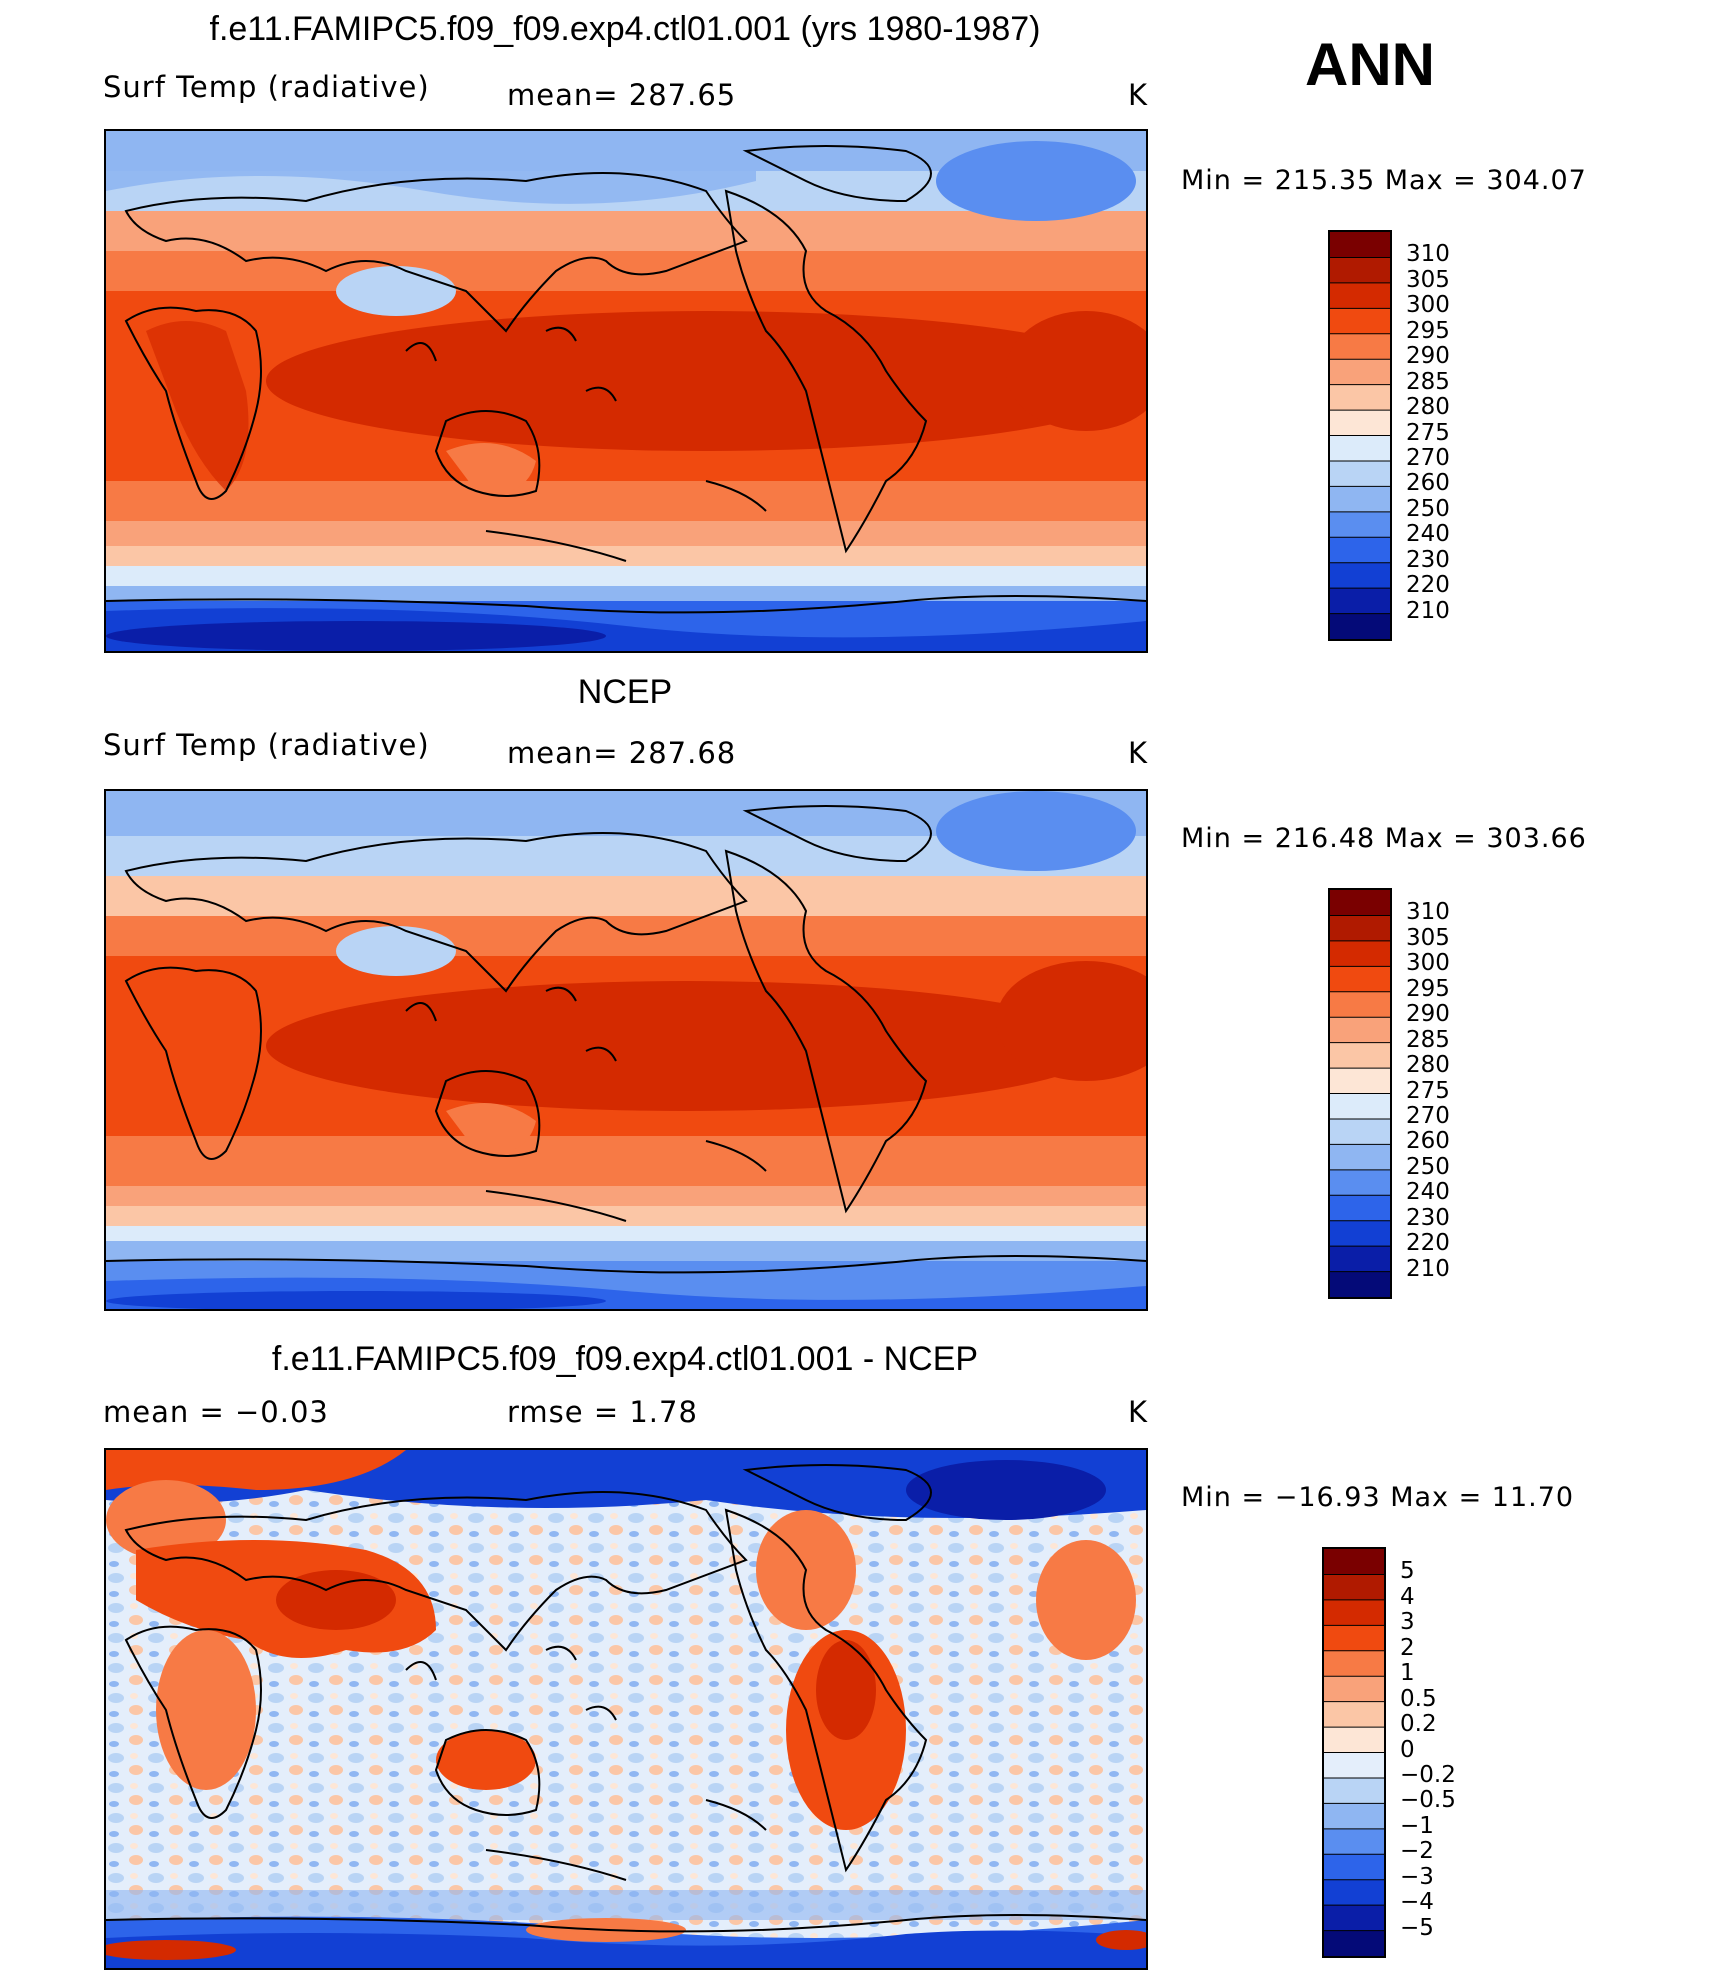 This screenshot has height=1974, width=1710. What do you see at coordinates (266, 745) in the screenshot?
I see `panel-obs-variable-label: Surf Temp (radiative)` at bounding box center [266, 745].